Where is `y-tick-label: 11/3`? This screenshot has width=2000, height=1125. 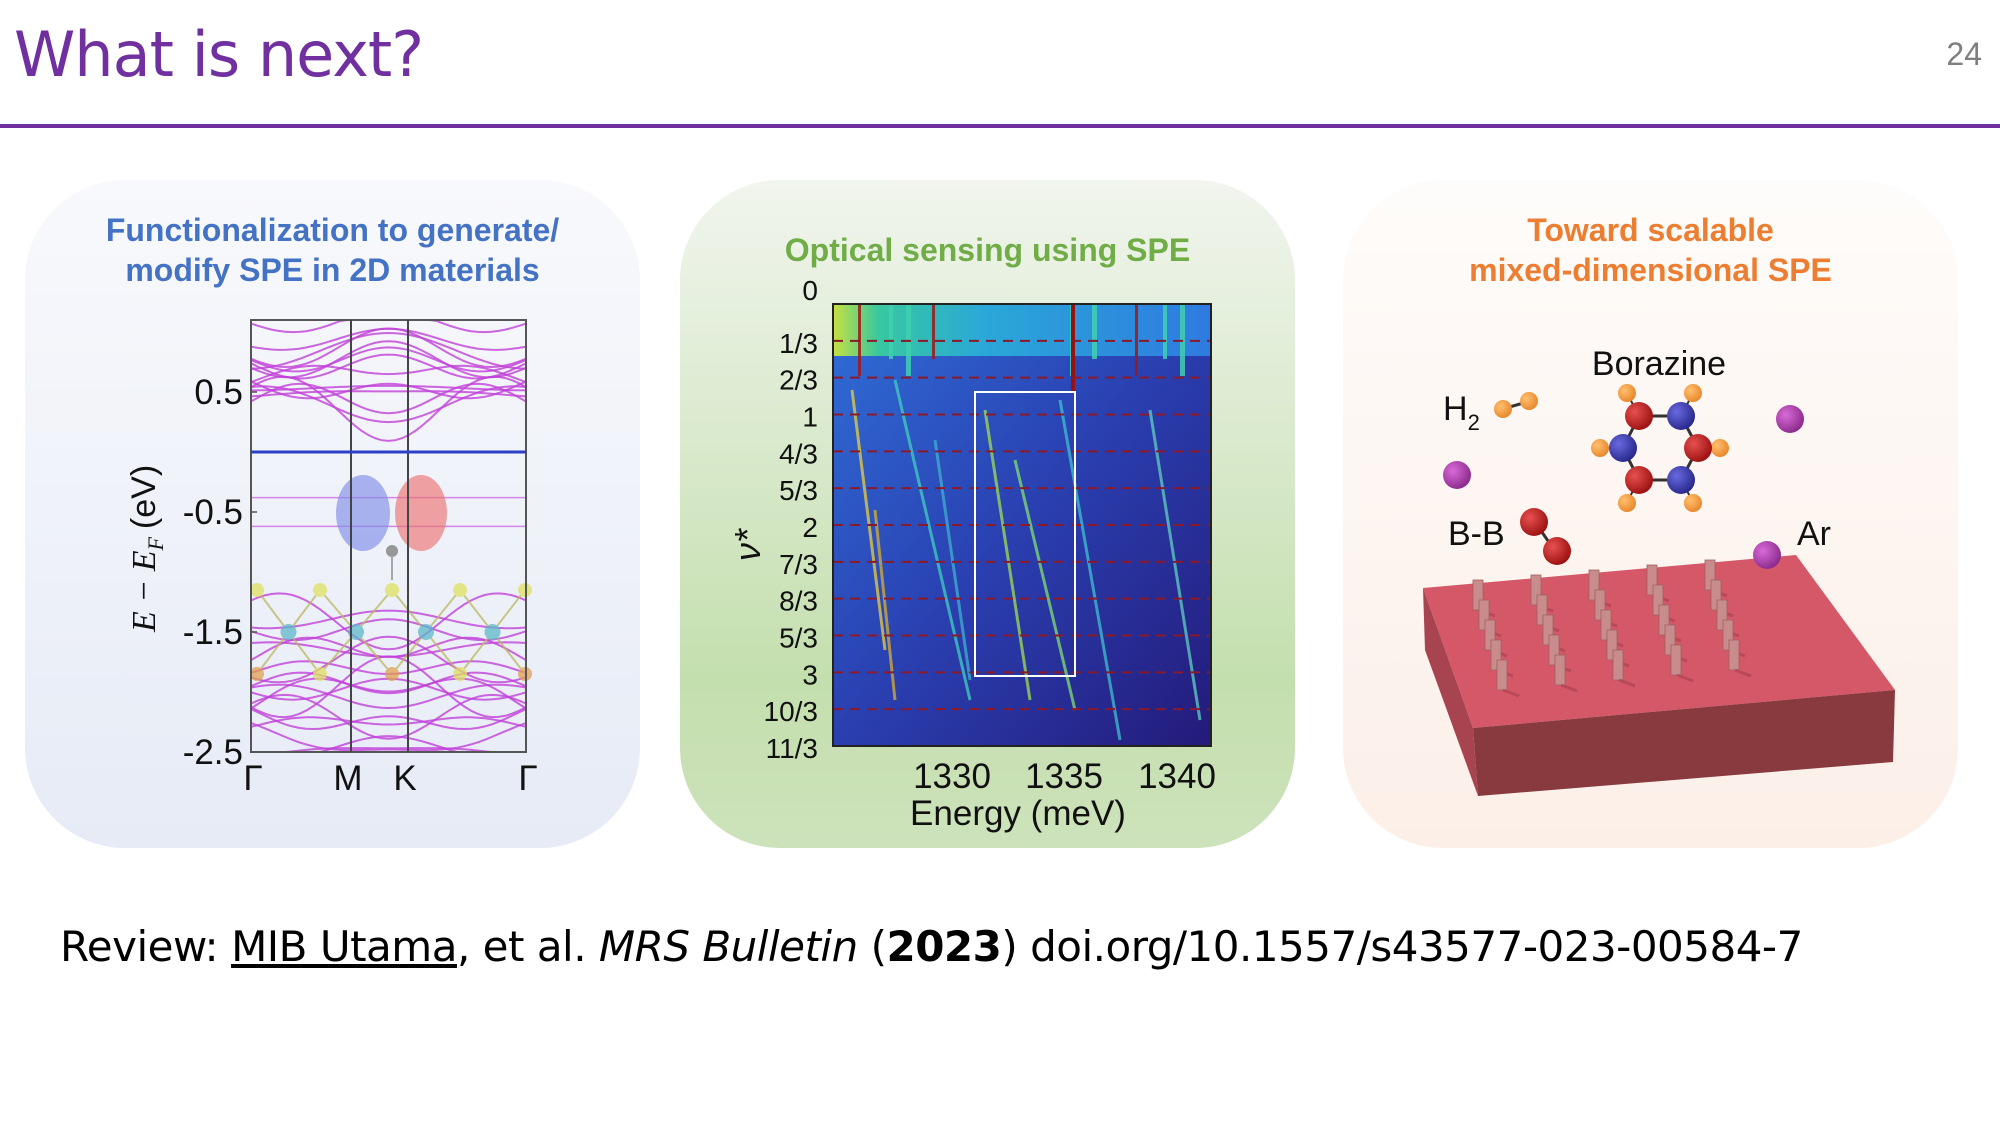
y-tick-label: 11/3 is located at coordinates (792, 748).